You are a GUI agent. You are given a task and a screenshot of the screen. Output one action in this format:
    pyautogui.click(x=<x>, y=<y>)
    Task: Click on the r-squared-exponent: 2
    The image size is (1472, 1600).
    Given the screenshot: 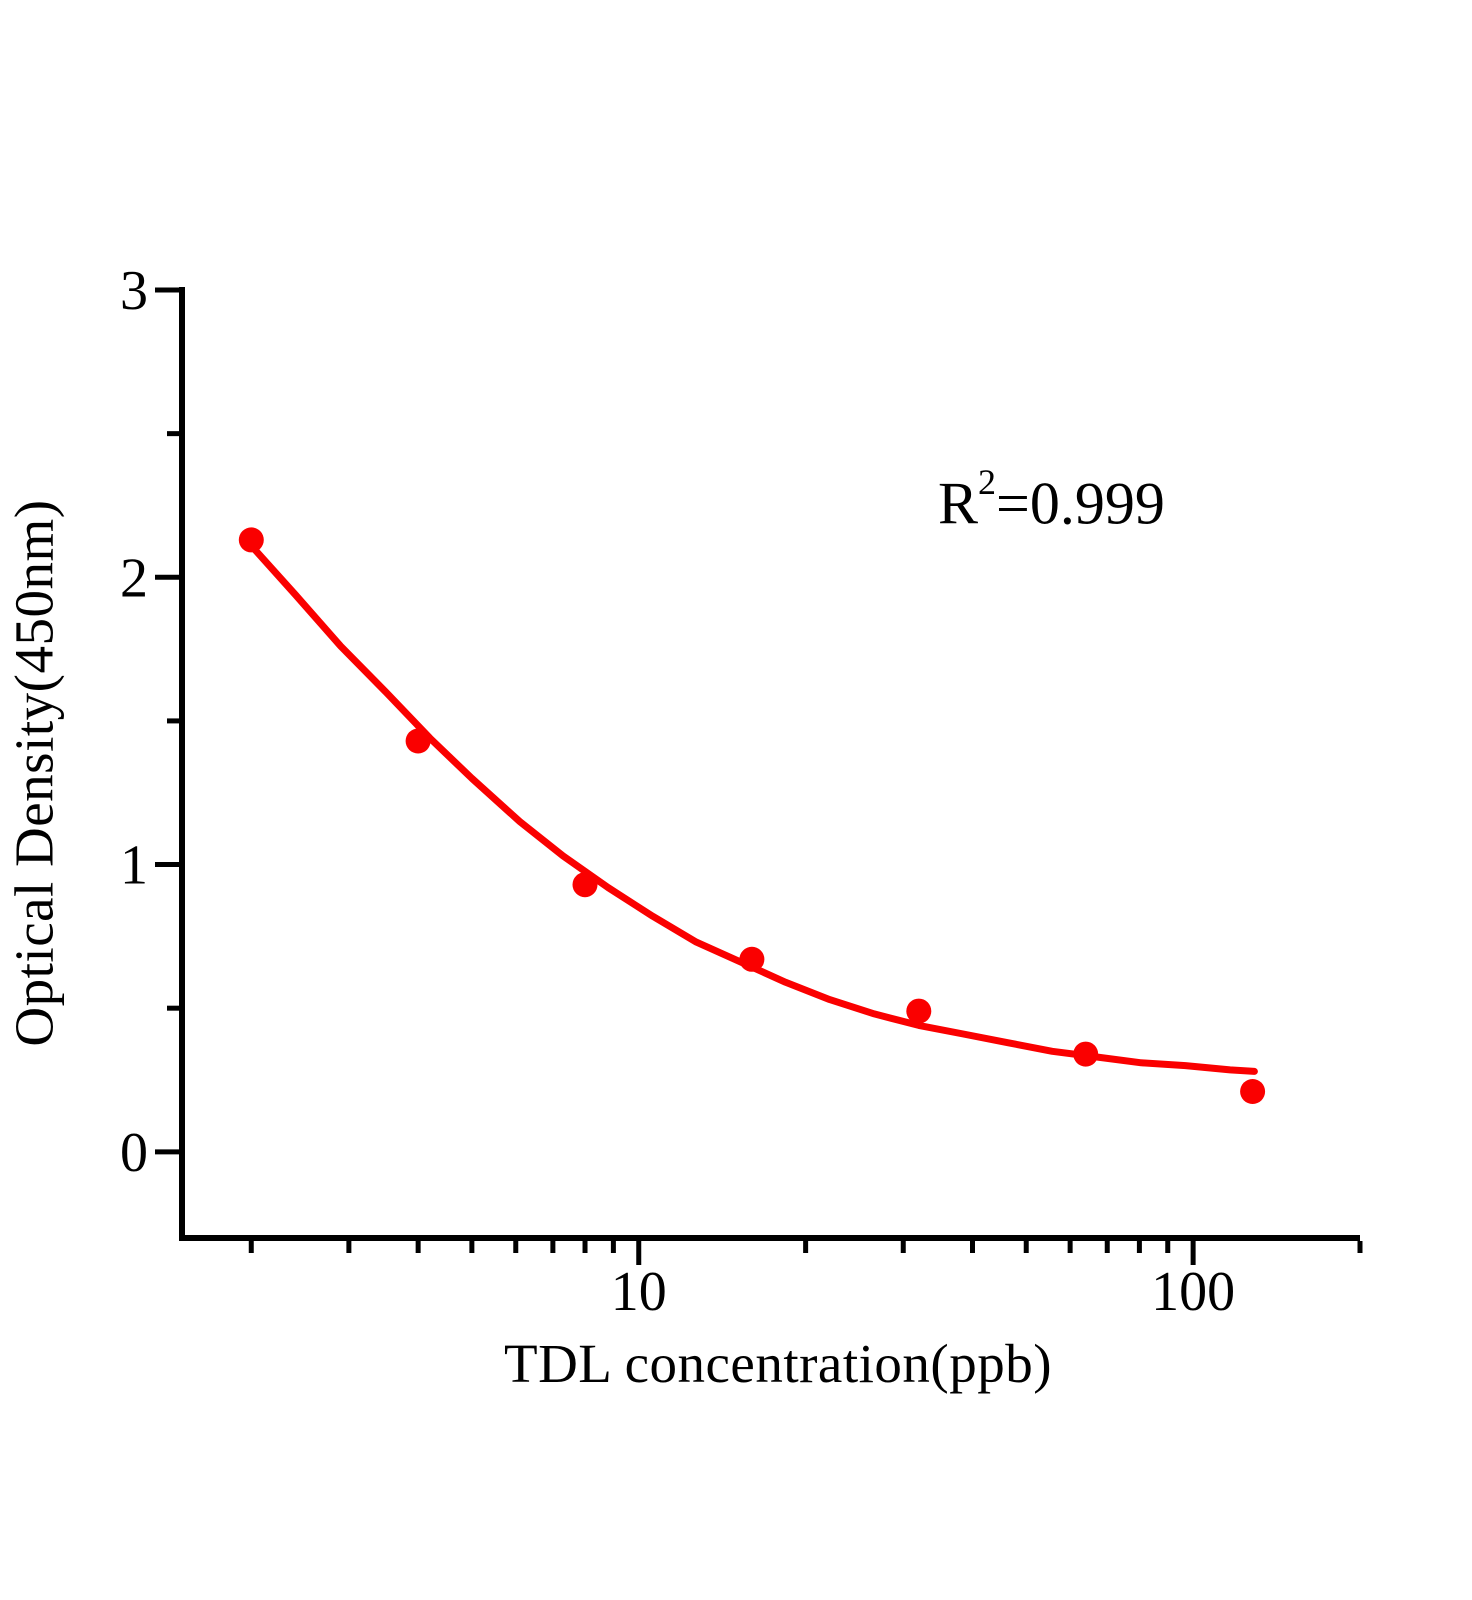 What is the action you would take?
    pyautogui.click(x=987, y=482)
    